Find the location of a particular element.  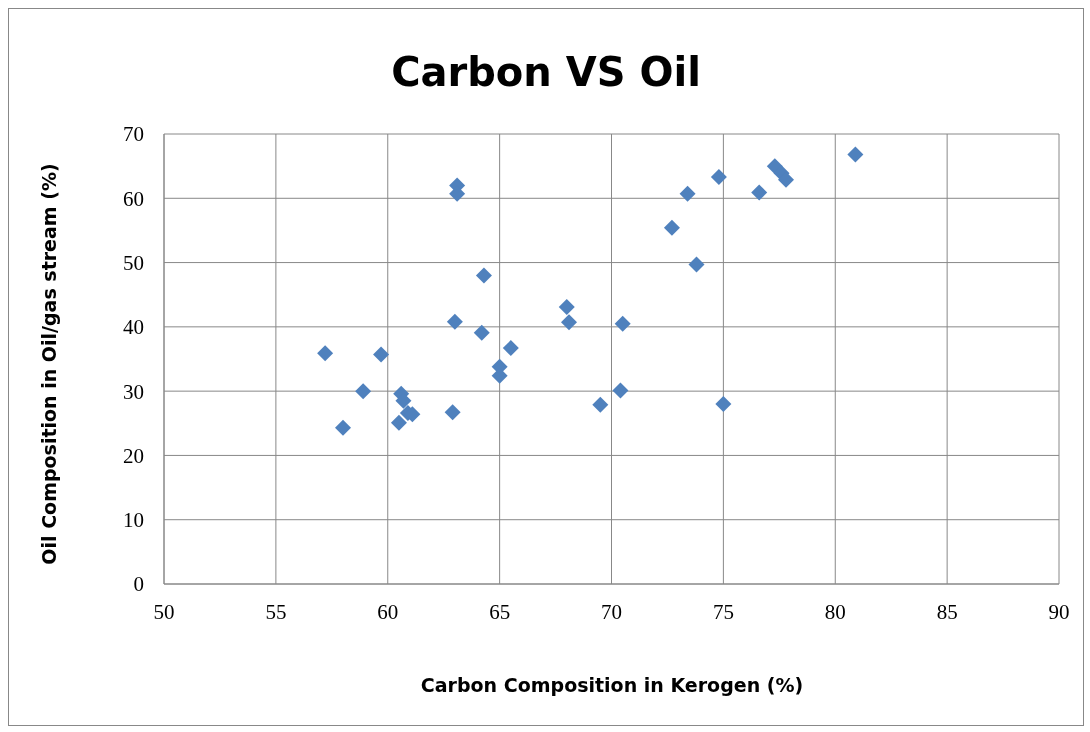

y-tick-label: 0 is located at coordinates (138, 584).